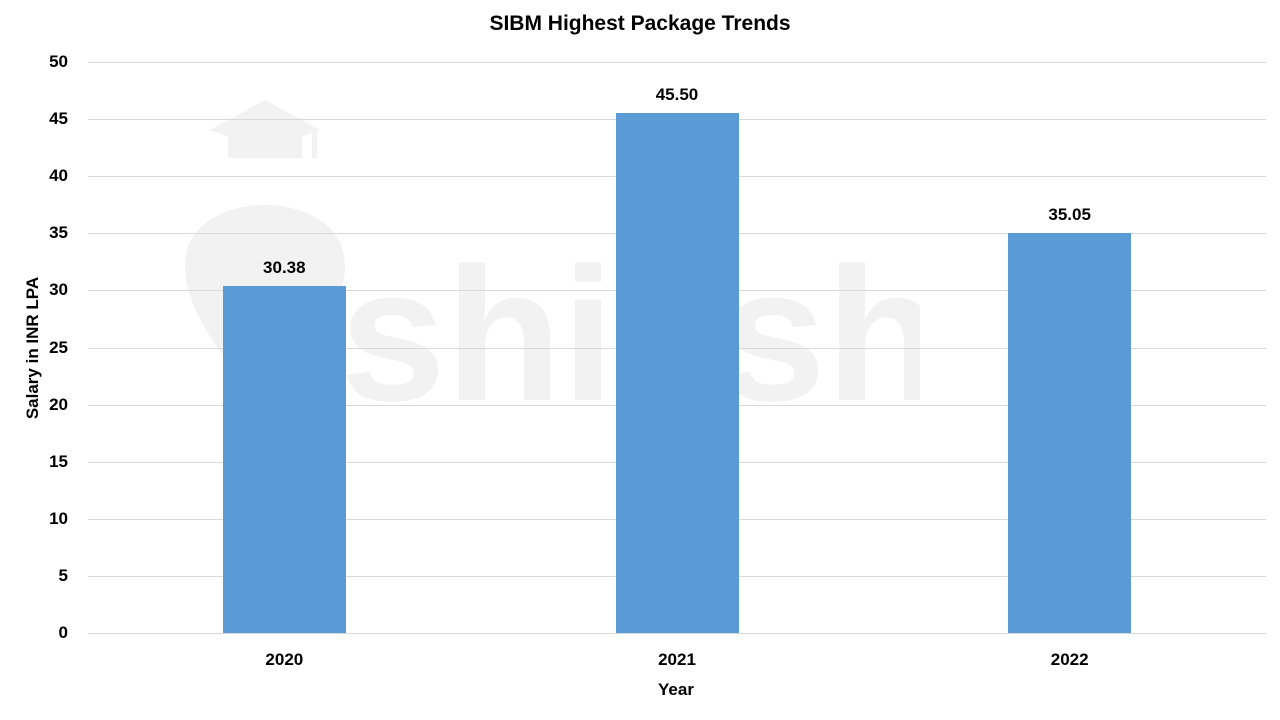 This screenshot has height=720, width=1280. What do you see at coordinates (58, 461) in the screenshot?
I see `y-tick-label: 15` at bounding box center [58, 461].